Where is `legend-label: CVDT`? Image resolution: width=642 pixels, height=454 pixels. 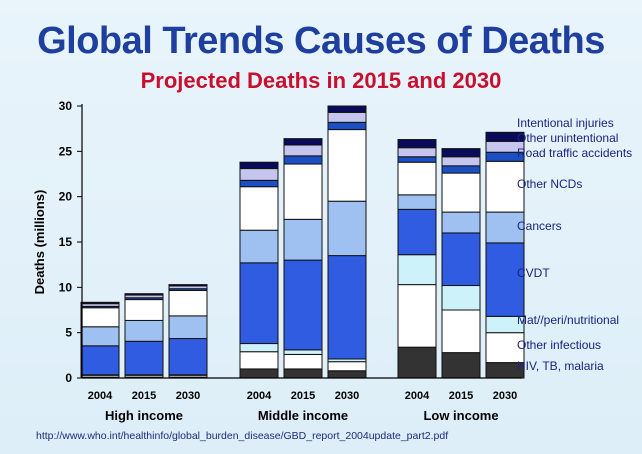
legend-label: CVDT is located at coordinates (533, 273).